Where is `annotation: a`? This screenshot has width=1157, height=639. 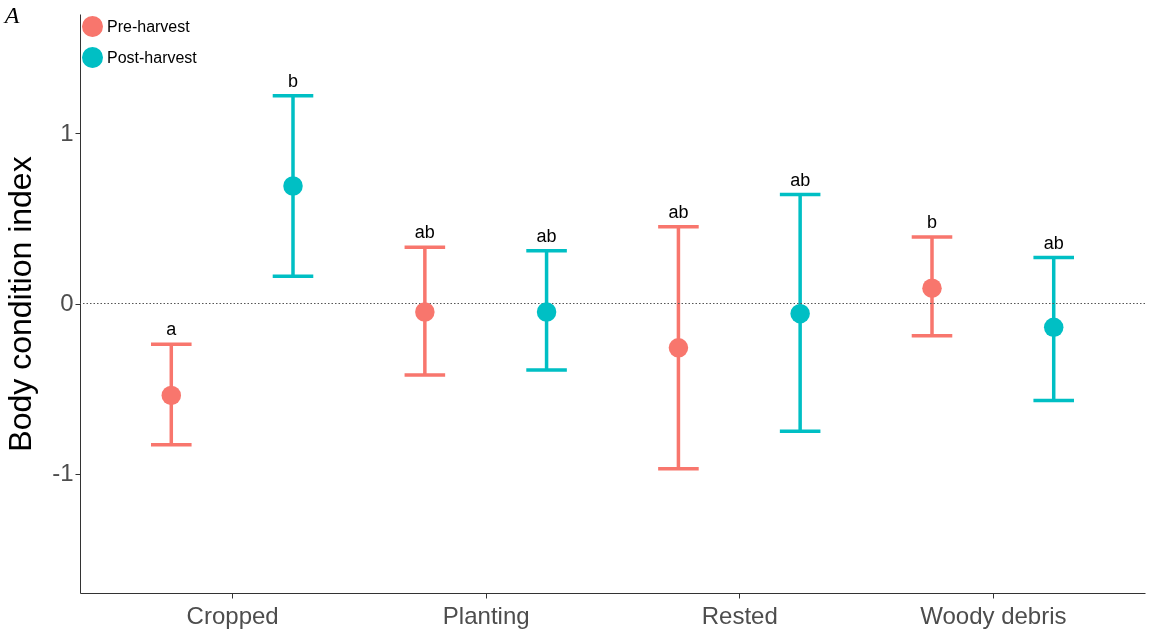
annotation: a is located at coordinates (172, 329).